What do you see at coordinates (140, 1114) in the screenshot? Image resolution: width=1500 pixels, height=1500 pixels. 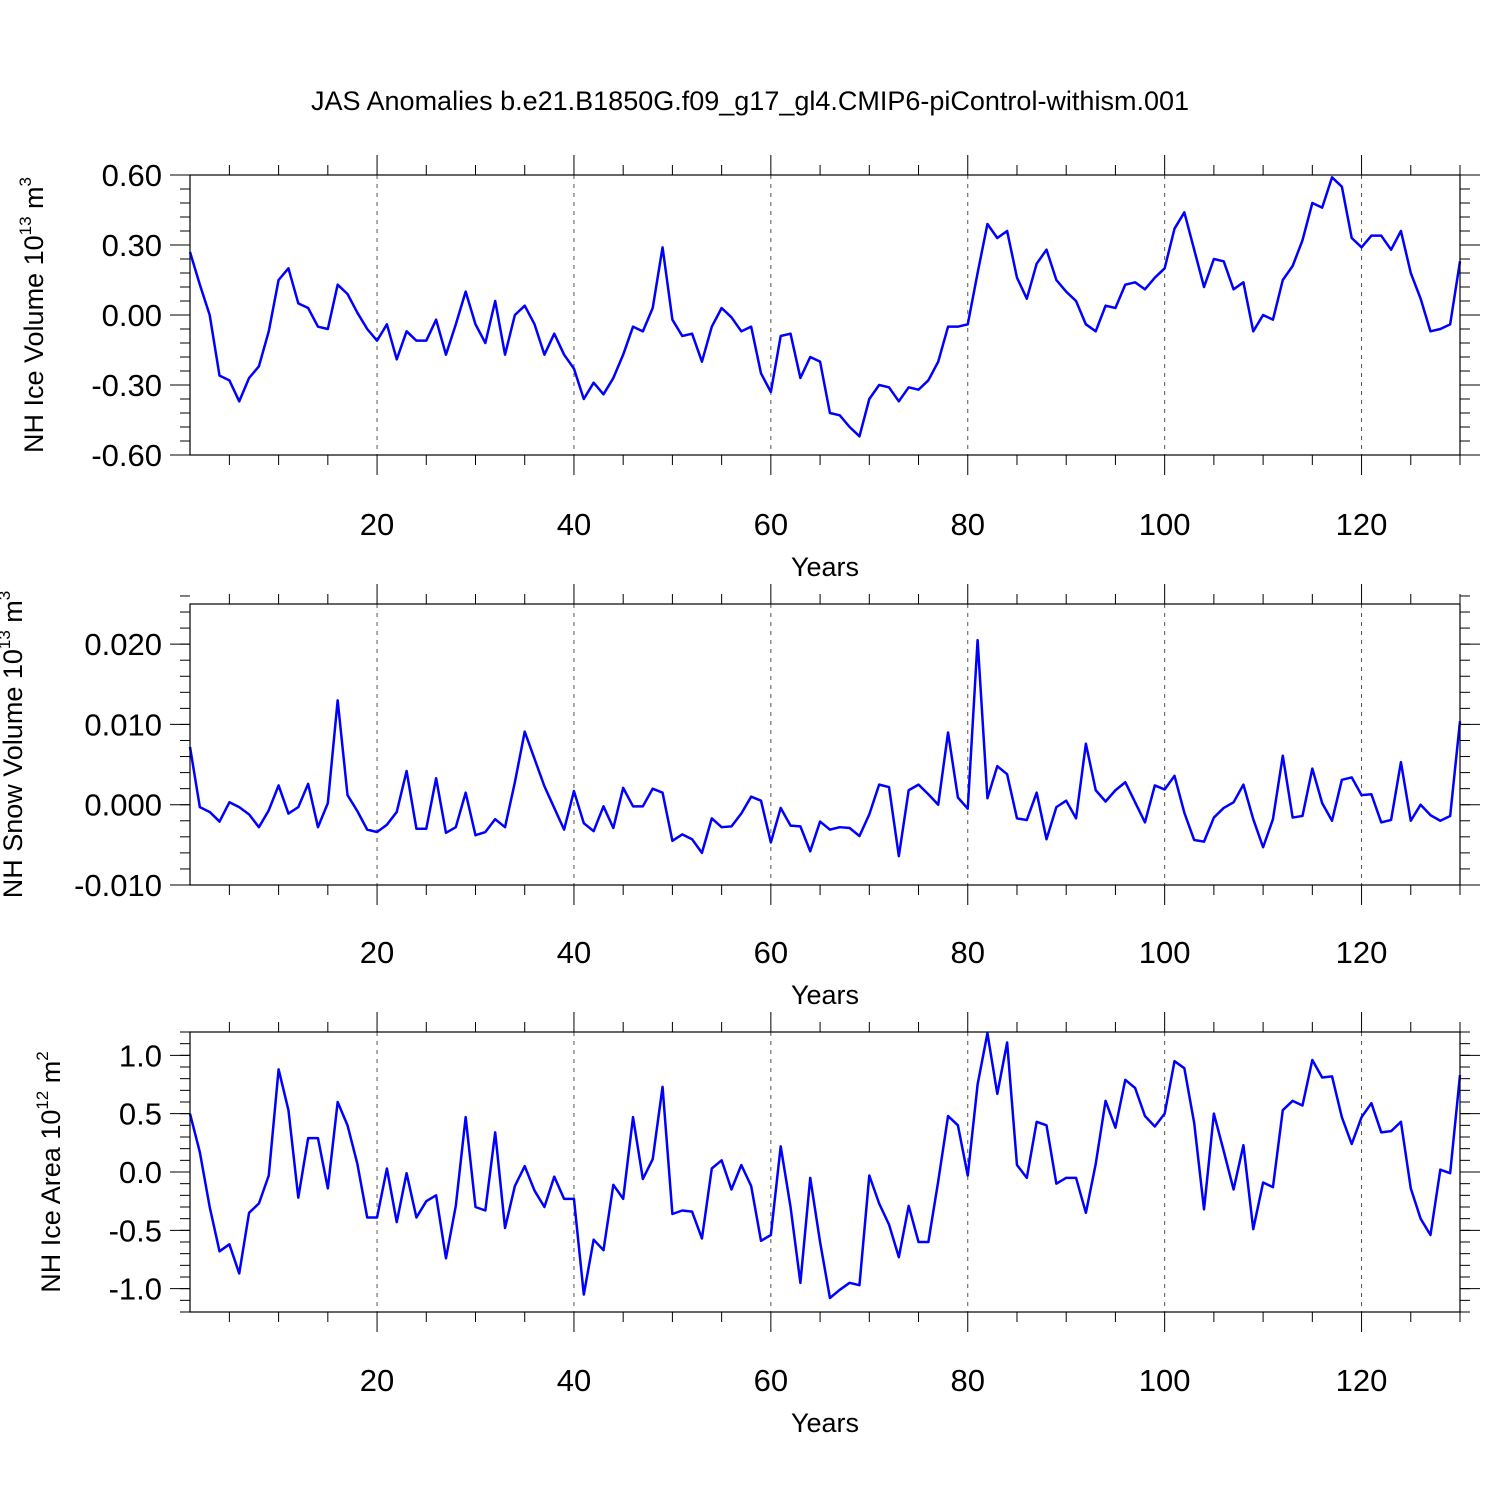 I see `y-tick-label: 0.5` at bounding box center [140, 1114].